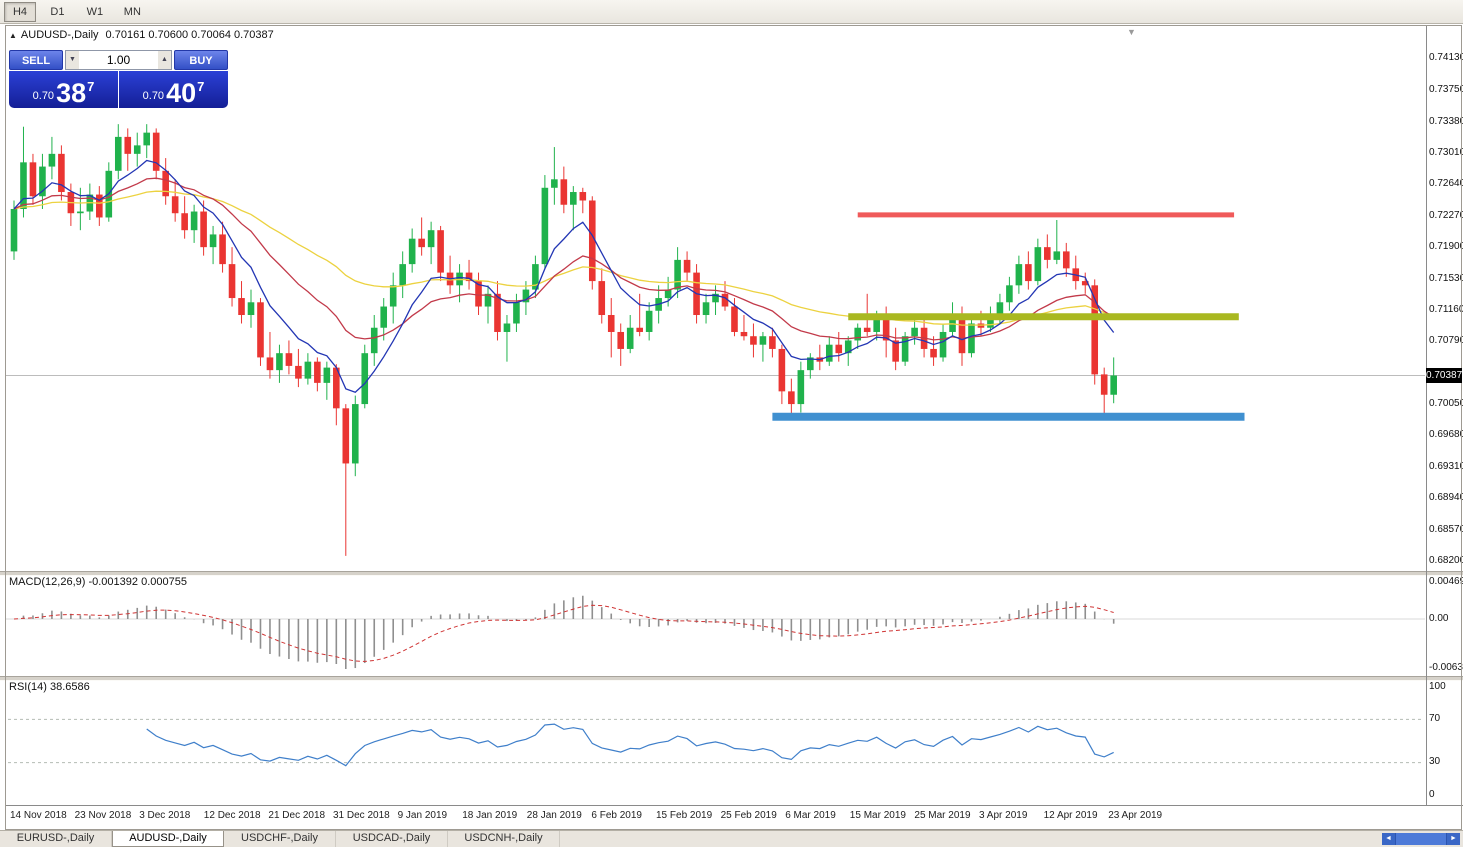 This screenshot has height=847, width=1463. Describe the element at coordinates (297, 815) in the screenshot. I see `date-axis-label: 21 Dec 2018` at that location.